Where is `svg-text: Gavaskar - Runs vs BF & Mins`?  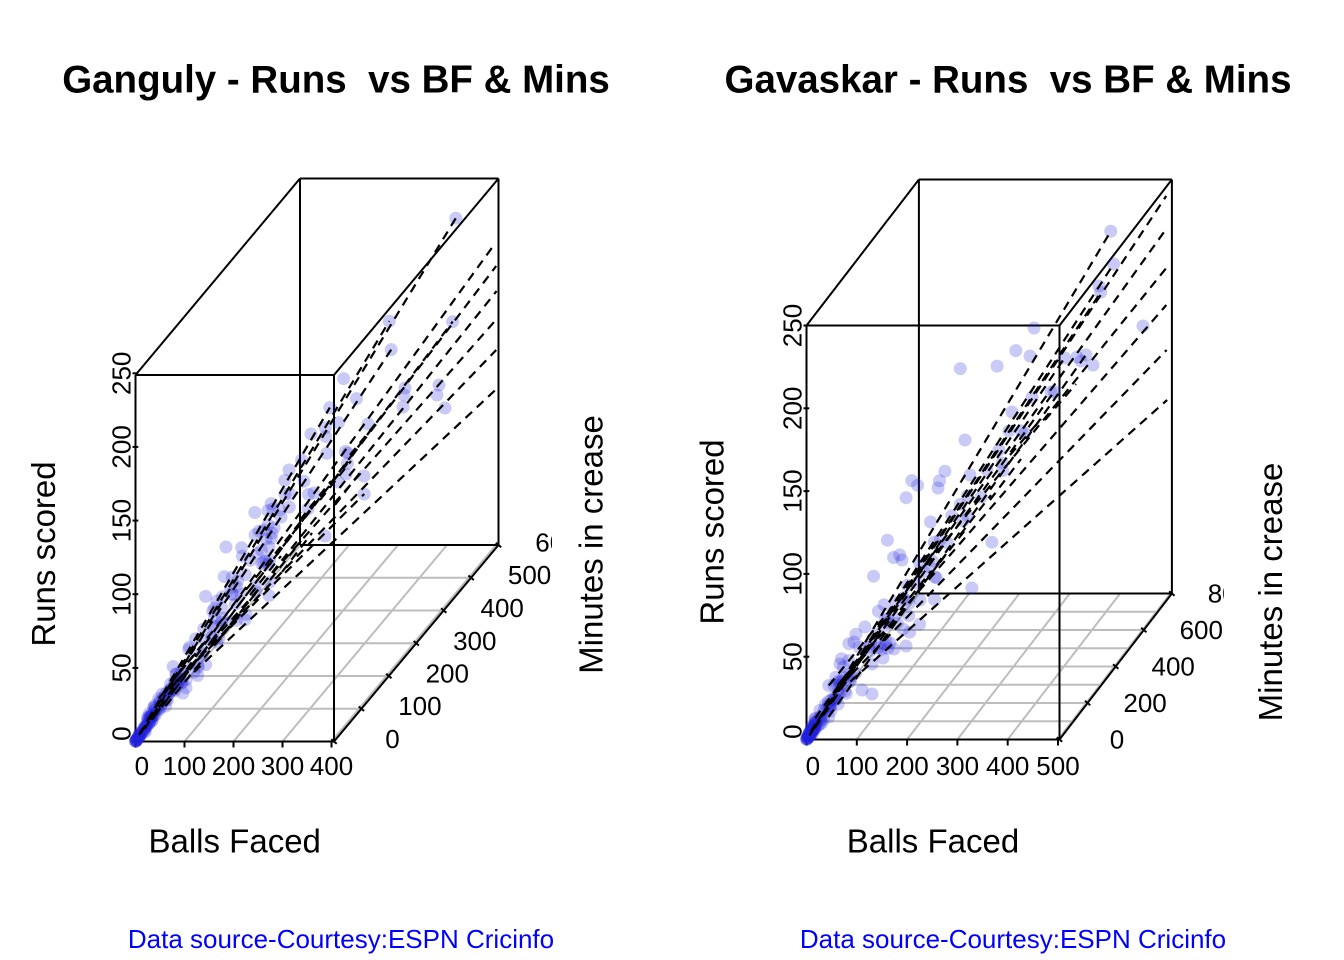
svg-text: Gavaskar - Runs vs BF & Mins is located at coordinates (1008, 80).